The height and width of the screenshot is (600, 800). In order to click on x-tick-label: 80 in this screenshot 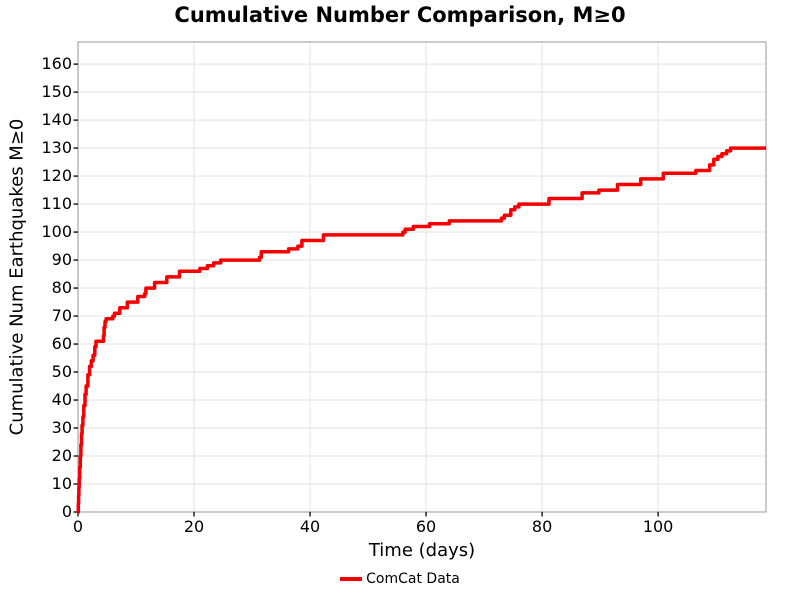, I will do `click(542, 526)`.